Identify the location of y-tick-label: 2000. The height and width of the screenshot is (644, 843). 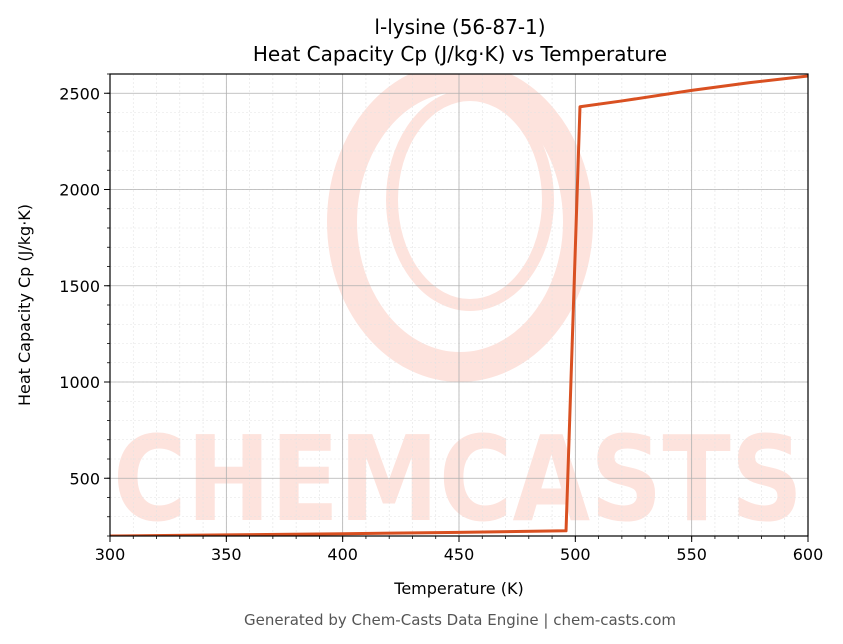
(79, 190).